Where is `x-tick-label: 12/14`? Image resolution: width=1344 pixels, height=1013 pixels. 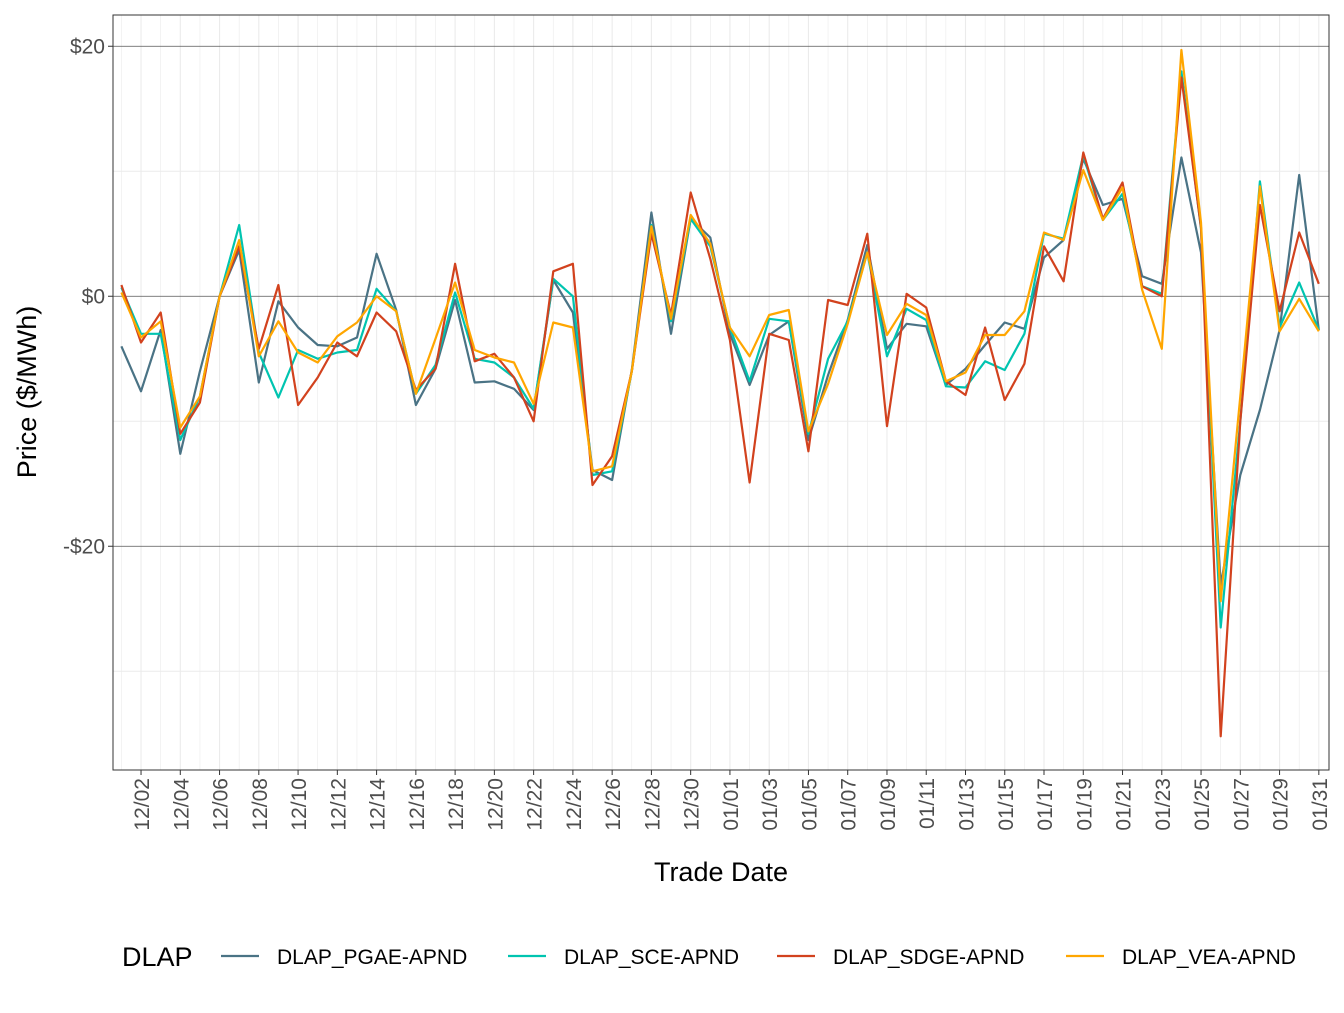
x-tick-label: 12/14 is located at coordinates (378, 804).